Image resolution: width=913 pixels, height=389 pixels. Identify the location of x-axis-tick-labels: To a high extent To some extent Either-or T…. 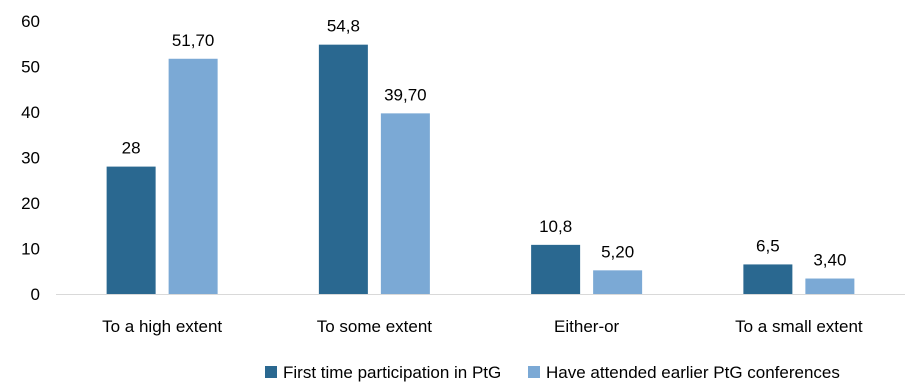
(482, 326).